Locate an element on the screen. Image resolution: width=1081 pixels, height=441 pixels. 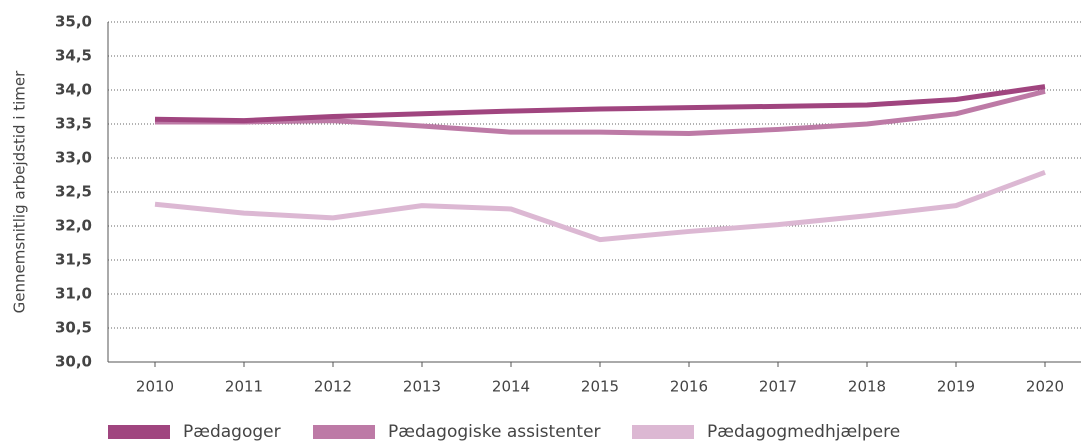
y-tick-label: 32,0 is located at coordinates (73, 226).